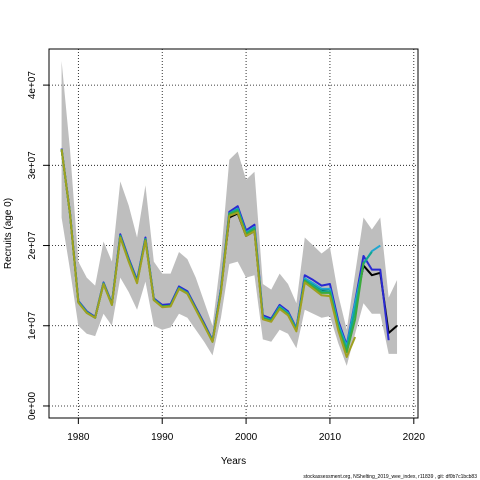 Image resolution: width=480 pixels, height=480 pixels. Describe the element at coordinates (78, 437) in the screenshot. I see `x-tick-label: 1980` at that location.